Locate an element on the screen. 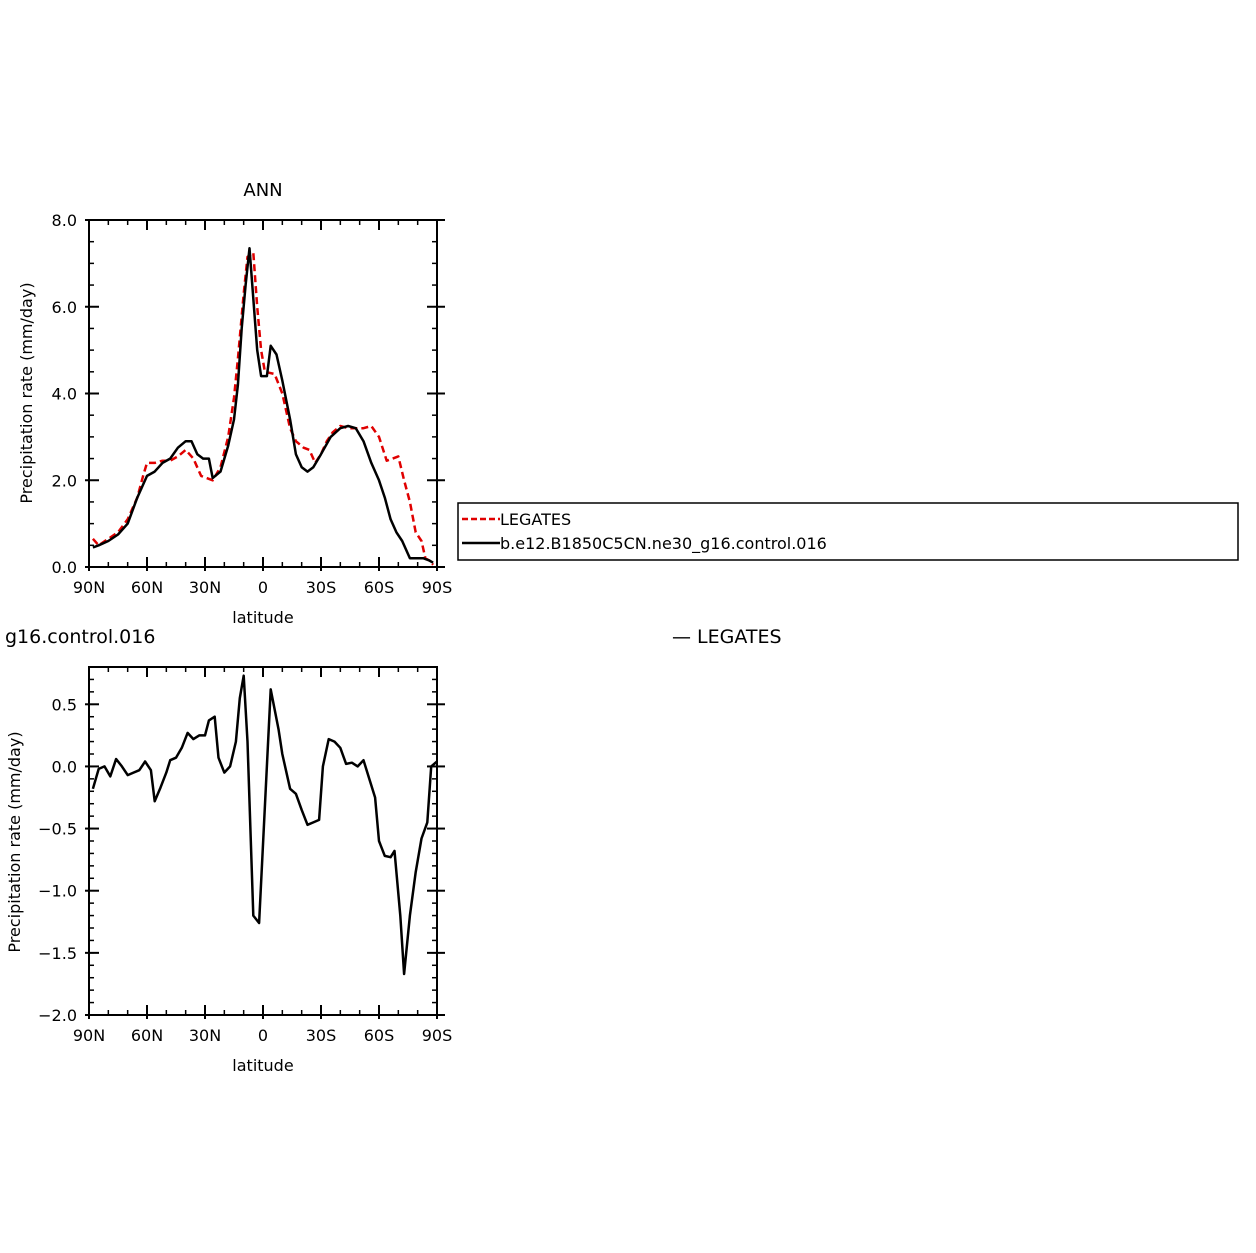  y-tick-label: −2.0 is located at coordinates (57, 1015).